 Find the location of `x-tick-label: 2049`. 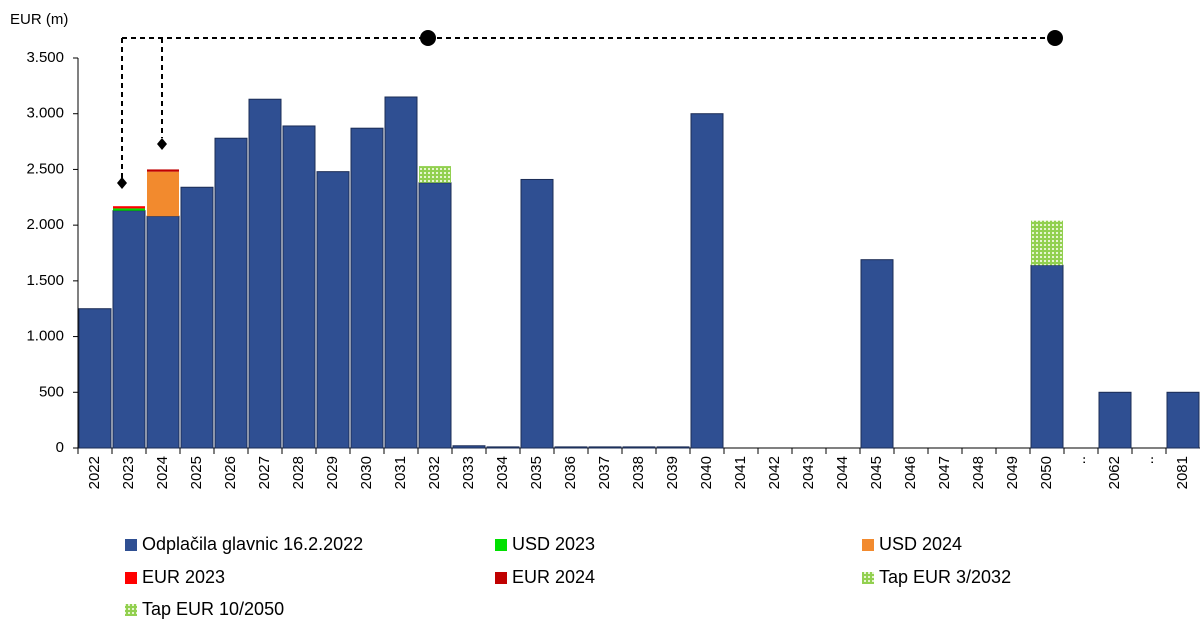

x-tick-label: 2049 is located at coordinates (1012, 472).